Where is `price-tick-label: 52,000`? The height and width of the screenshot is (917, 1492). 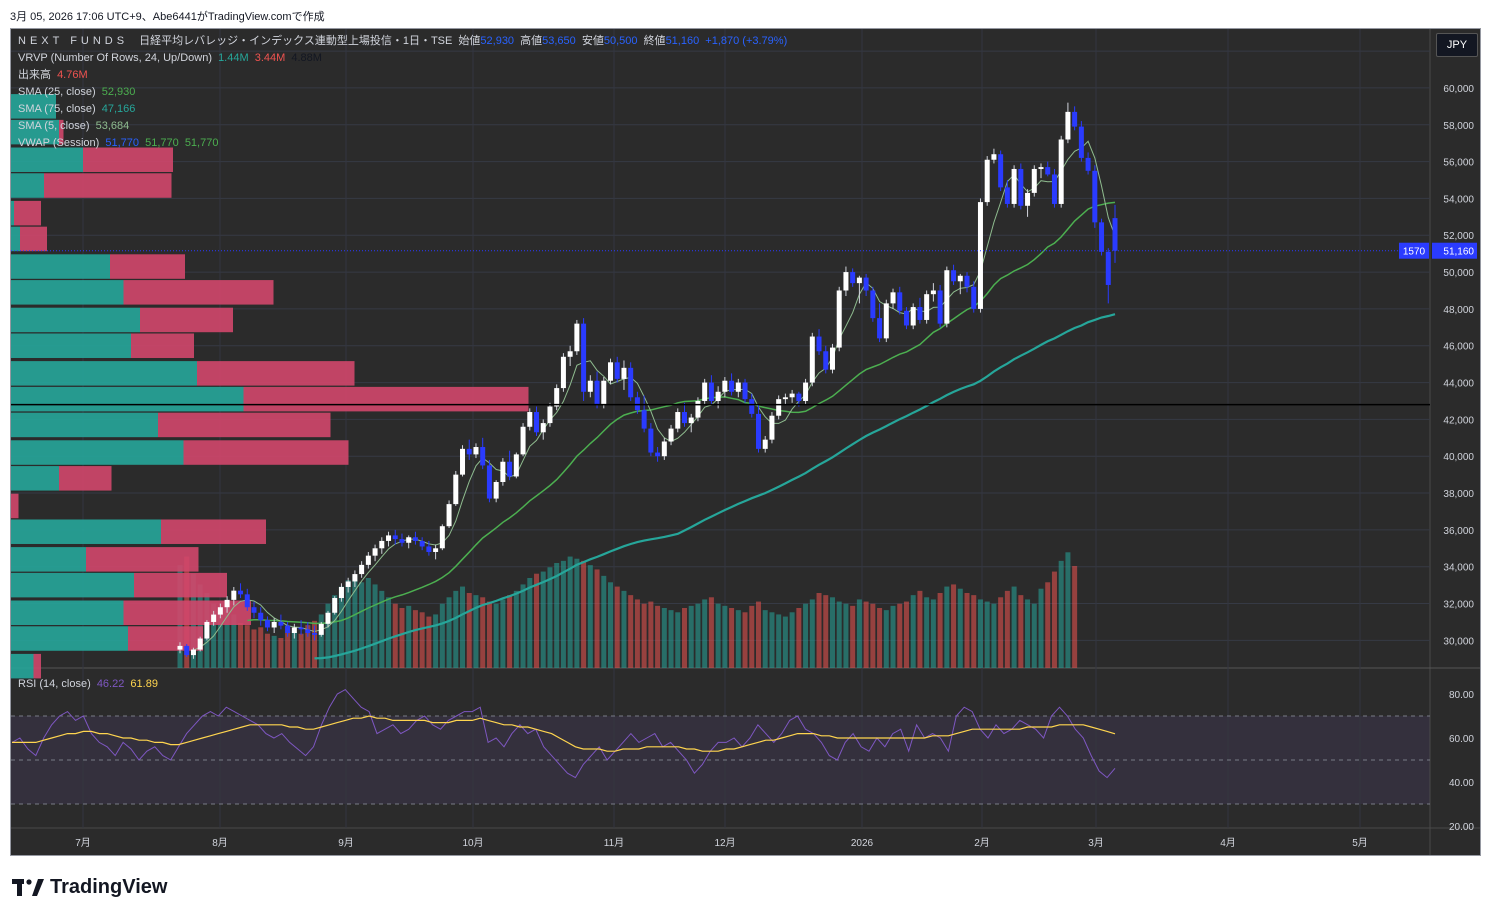
price-tick-label: 52,000 is located at coordinates (1458, 236).